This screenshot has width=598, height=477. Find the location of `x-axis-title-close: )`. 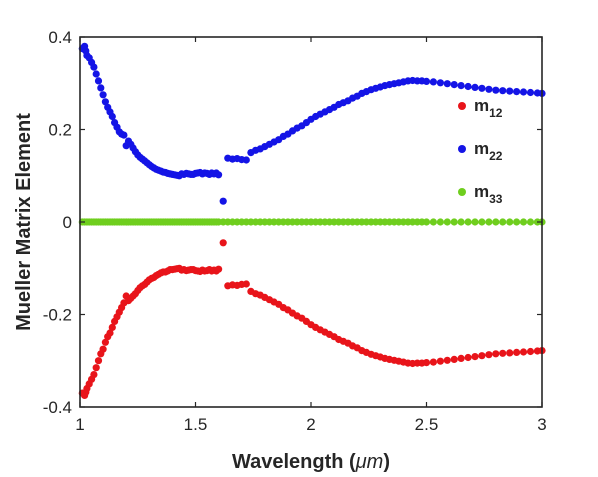

x-axis-title-close: ) is located at coordinates (386, 462).